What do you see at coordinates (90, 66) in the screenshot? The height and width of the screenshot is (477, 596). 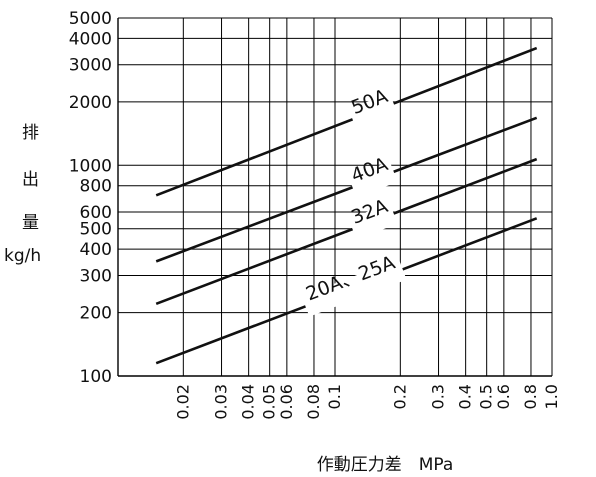 I see `y-tick-label: 3000` at bounding box center [90, 66].